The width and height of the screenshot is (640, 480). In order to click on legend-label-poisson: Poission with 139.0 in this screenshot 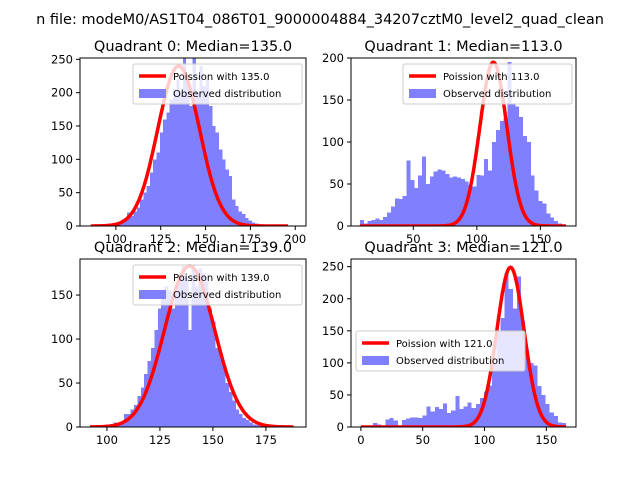, I will do `click(221, 278)`.